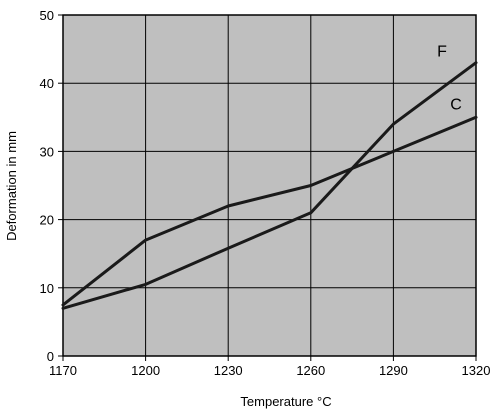  What do you see at coordinates (456, 104) in the screenshot?
I see `series-label-c: C` at bounding box center [456, 104].